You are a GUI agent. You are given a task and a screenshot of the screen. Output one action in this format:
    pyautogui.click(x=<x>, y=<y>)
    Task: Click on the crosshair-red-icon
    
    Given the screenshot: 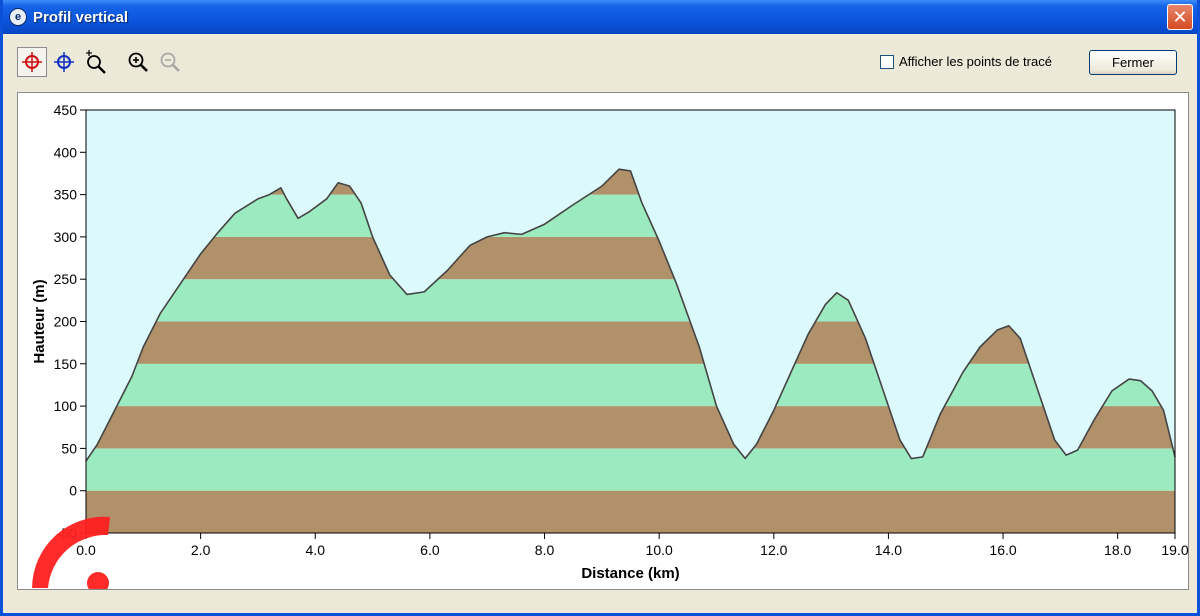 What is the action you would take?
    pyautogui.click(x=32, y=62)
    